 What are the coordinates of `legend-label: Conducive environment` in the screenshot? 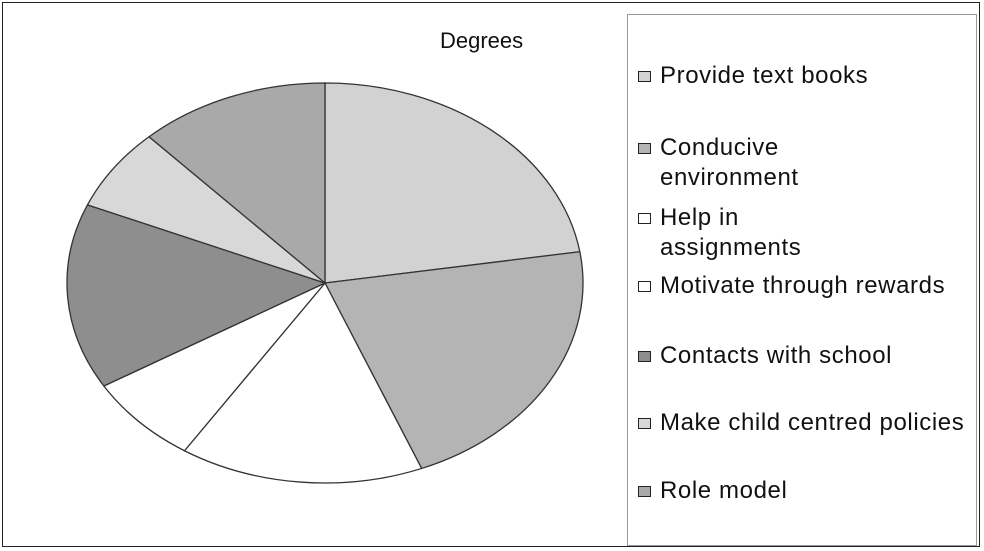 It's located at (729, 162).